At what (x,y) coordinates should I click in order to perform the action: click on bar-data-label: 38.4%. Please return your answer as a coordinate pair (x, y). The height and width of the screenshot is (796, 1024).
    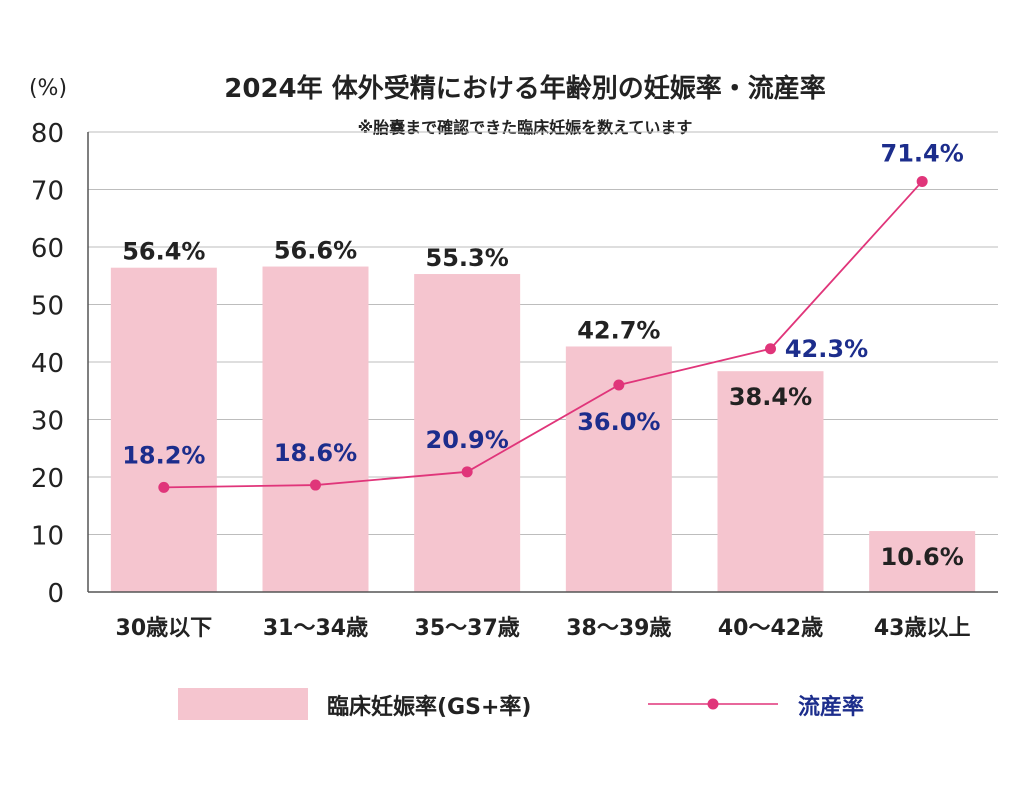
    Looking at the image, I should click on (770, 397).